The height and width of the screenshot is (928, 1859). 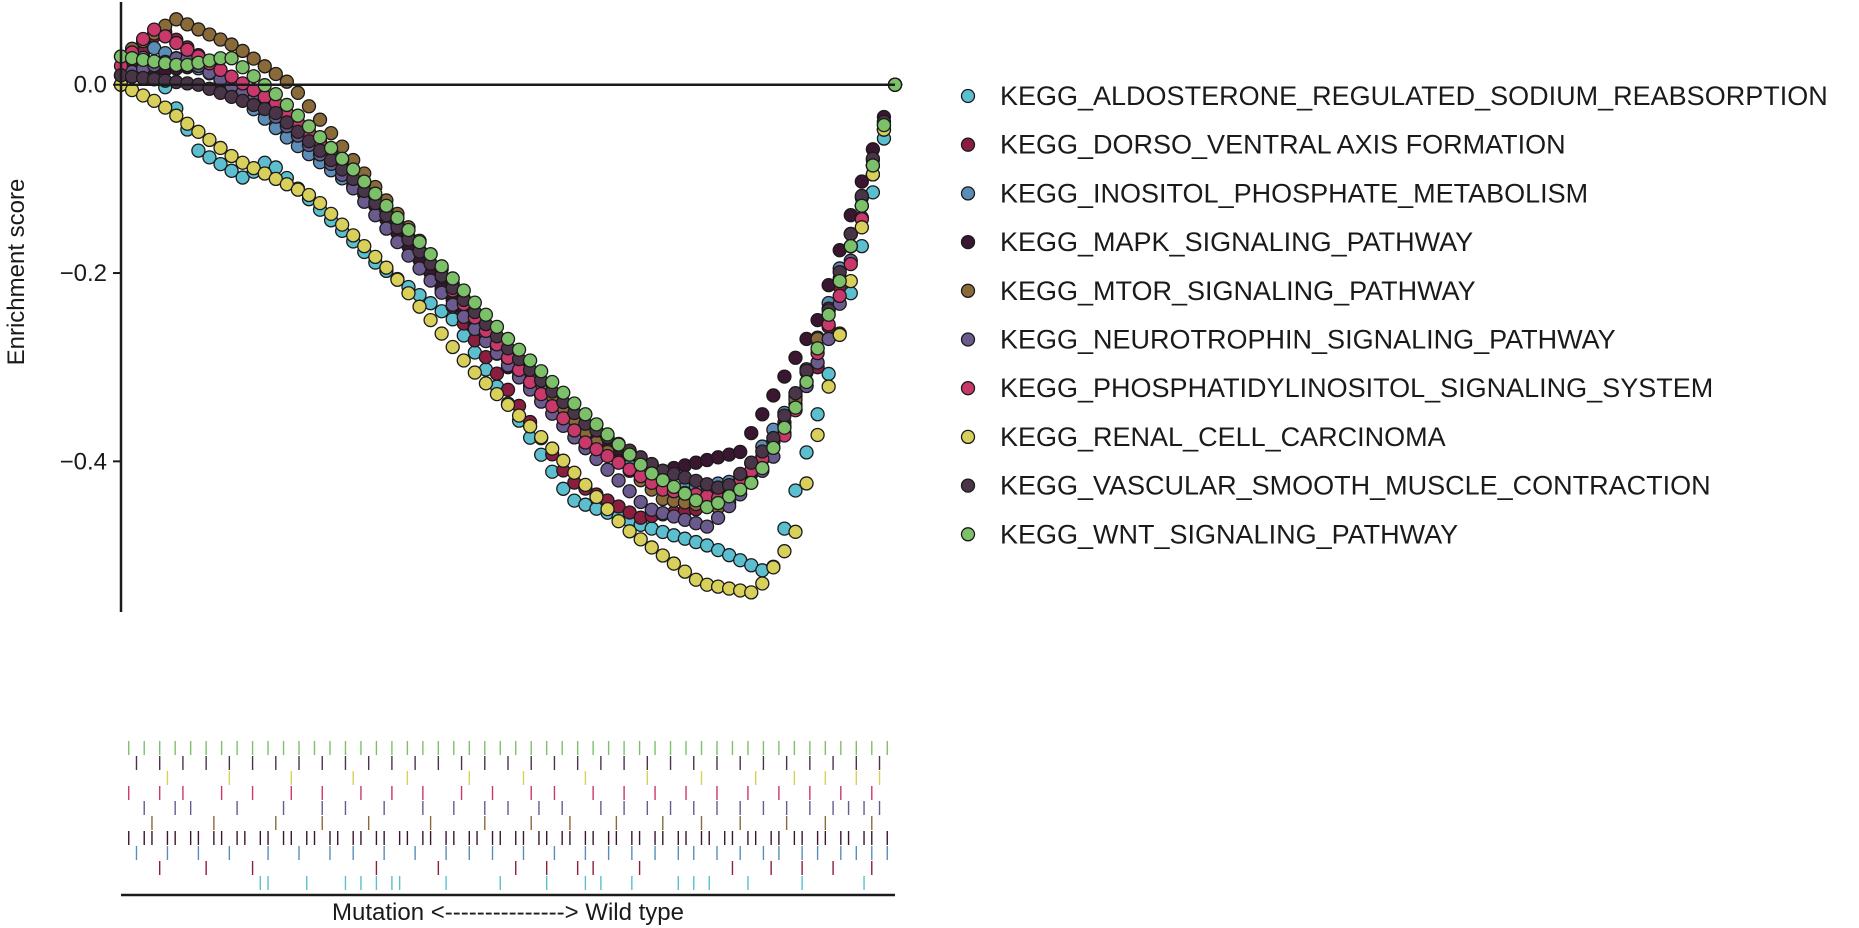 What do you see at coordinates (83, 461) in the screenshot?
I see `y-tick-label: −0.4` at bounding box center [83, 461].